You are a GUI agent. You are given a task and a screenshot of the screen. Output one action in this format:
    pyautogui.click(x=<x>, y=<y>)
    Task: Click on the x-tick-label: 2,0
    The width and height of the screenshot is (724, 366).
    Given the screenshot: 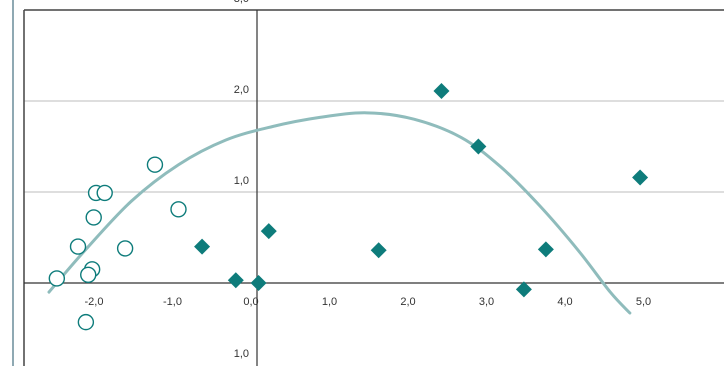 What is the action you would take?
    pyautogui.click(x=407, y=302)
    